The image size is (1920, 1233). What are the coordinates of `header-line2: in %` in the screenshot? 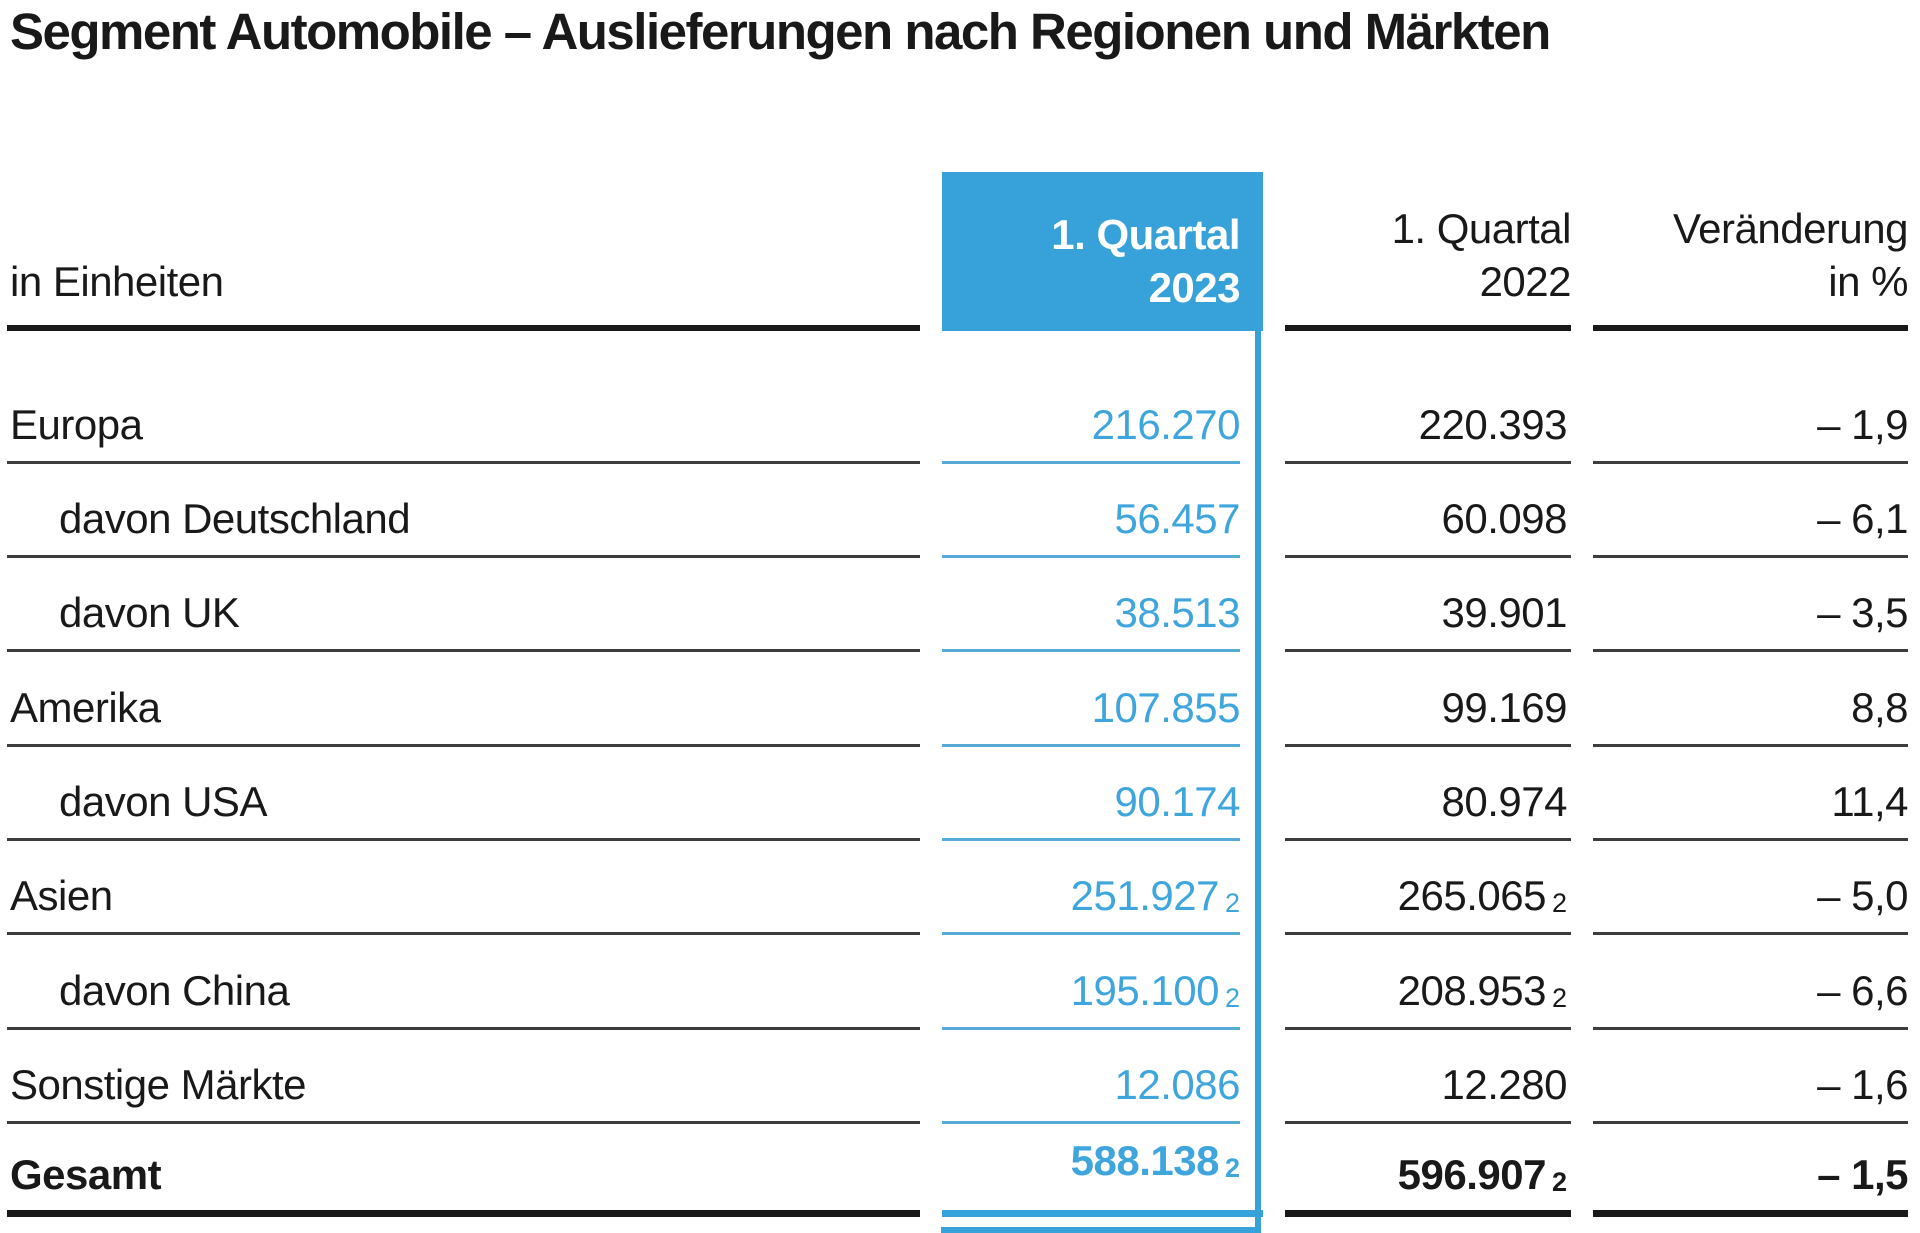 It's located at (1868, 282).